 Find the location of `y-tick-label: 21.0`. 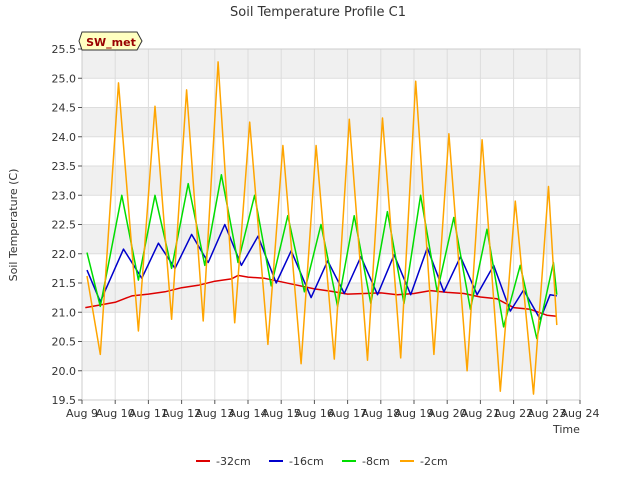

y-tick-label: 21.0 is located at coordinates (64, 312).